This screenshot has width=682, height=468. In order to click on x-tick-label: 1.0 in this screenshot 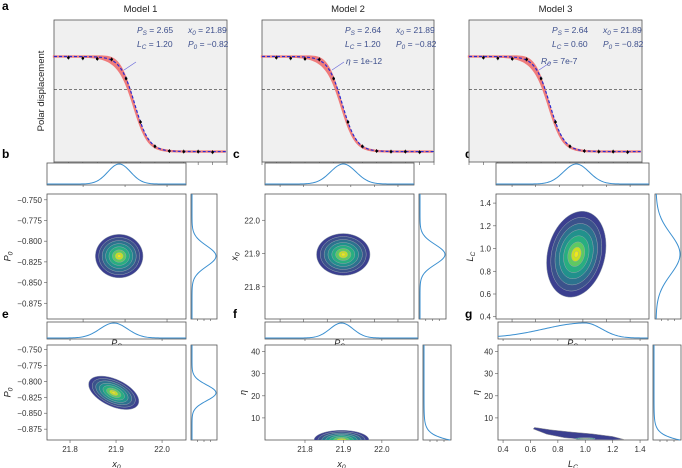, I will do `click(586, 449)`.